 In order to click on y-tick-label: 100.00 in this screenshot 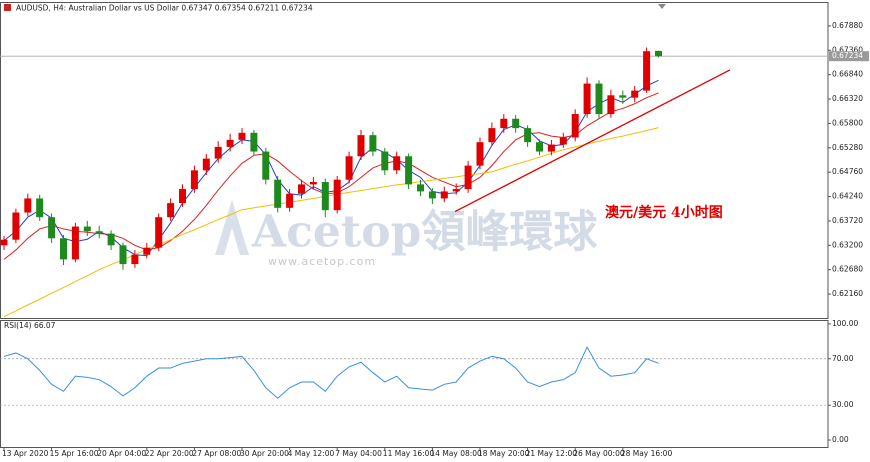, I will do `click(845, 323)`.